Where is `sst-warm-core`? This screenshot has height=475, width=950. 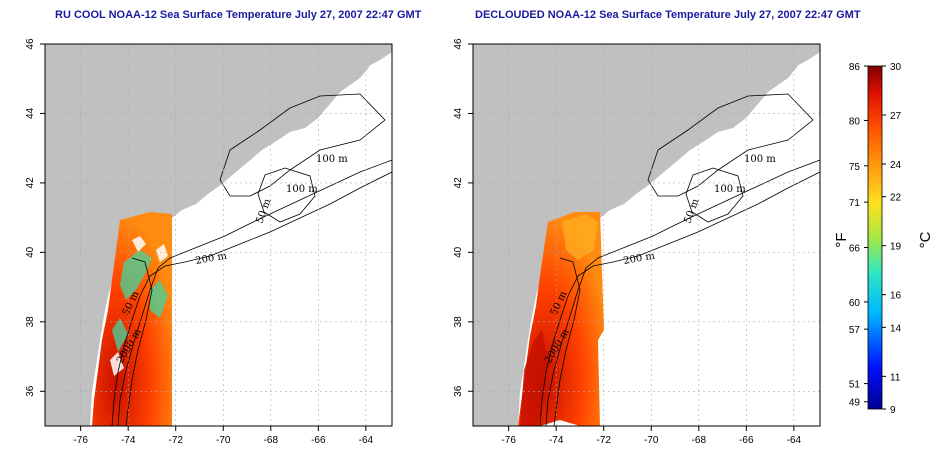 sst-warm-core is located at coordinates (534, 378).